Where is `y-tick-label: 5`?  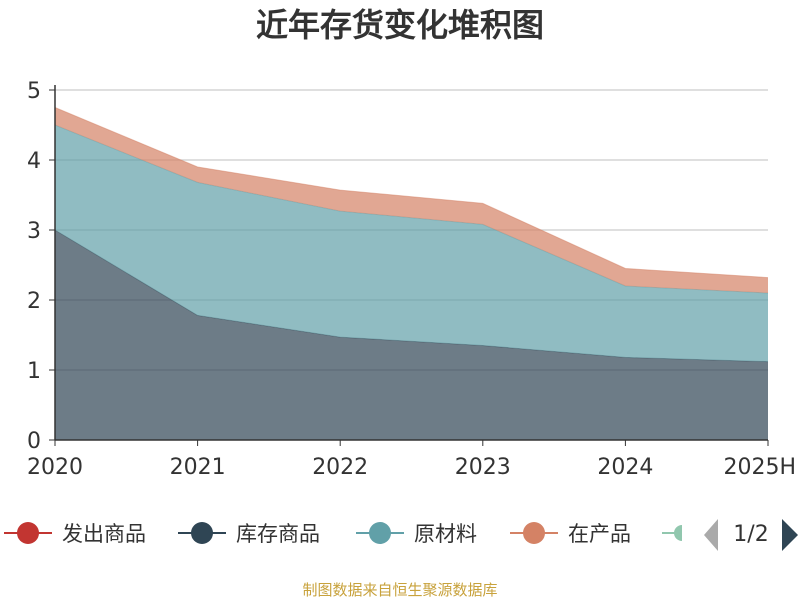 y-tick-label: 5 is located at coordinates (34, 91).